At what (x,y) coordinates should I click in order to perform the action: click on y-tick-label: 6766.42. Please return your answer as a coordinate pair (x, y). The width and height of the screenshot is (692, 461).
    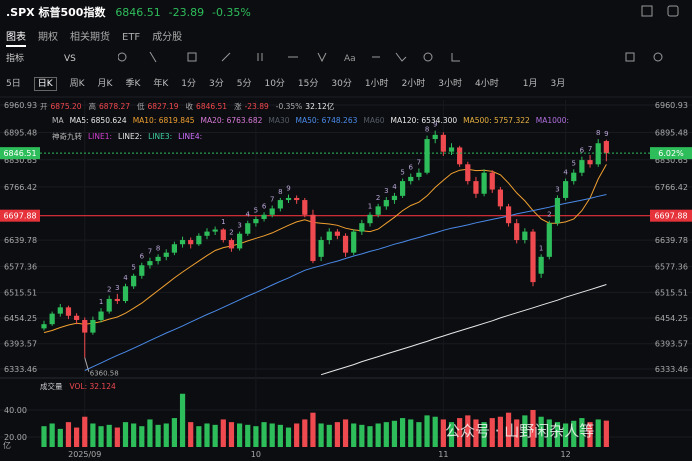
    Looking at the image, I should click on (671, 187).